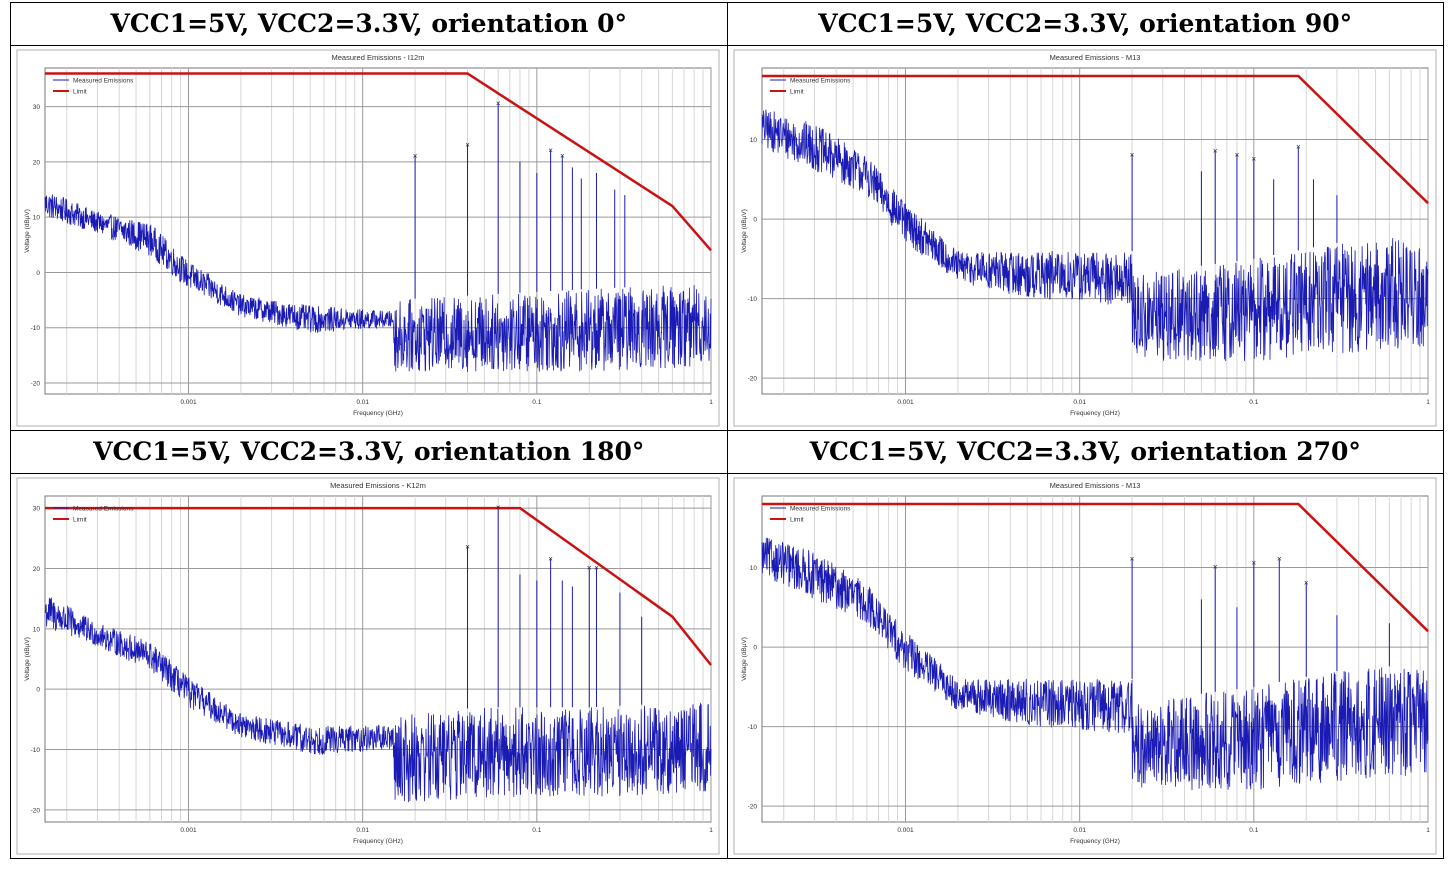  What do you see at coordinates (378, 57) in the screenshot?
I see `chart-title: Measured Emissions - I12m` at bounding box center [378, 57].